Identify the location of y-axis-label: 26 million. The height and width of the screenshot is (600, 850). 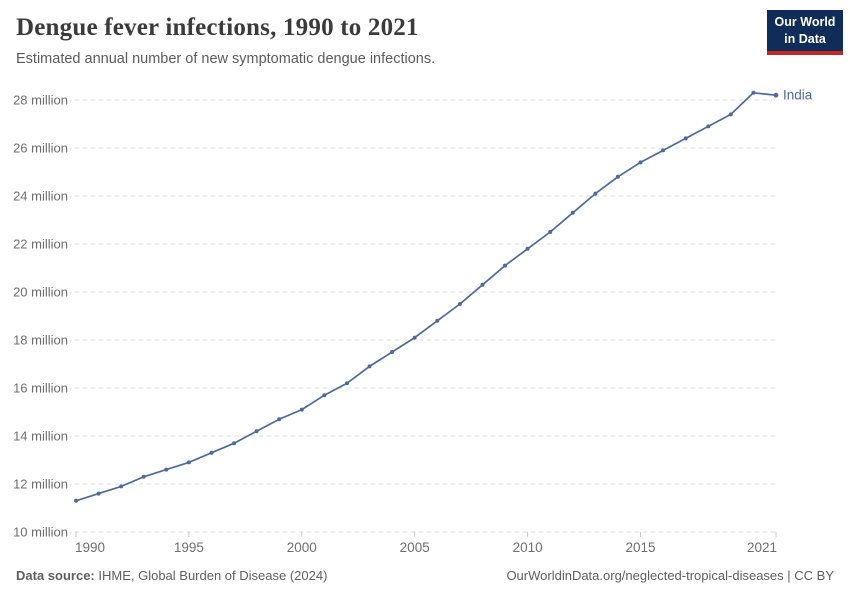
(40, 148).